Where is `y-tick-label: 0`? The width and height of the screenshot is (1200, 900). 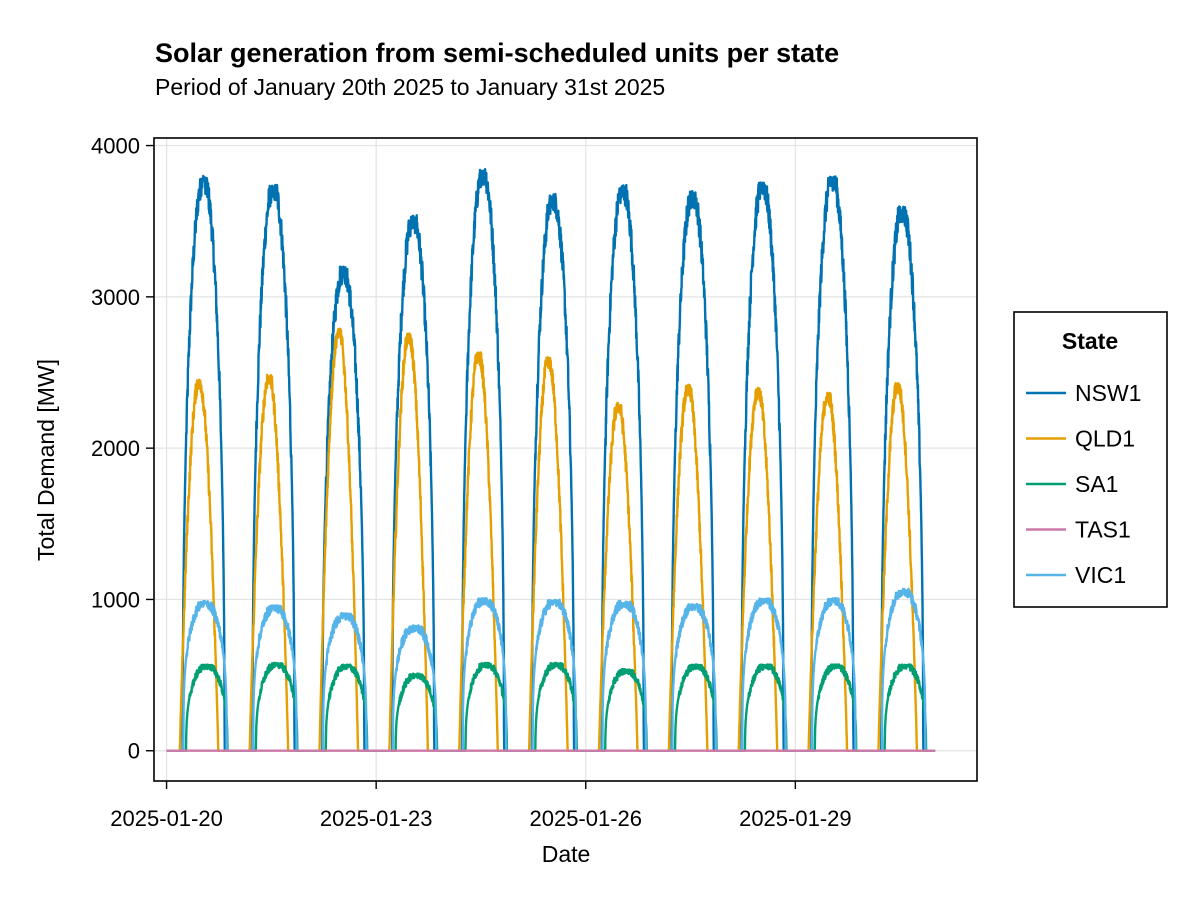
y-tick-label: 0 is located at coordinates (134, 751).